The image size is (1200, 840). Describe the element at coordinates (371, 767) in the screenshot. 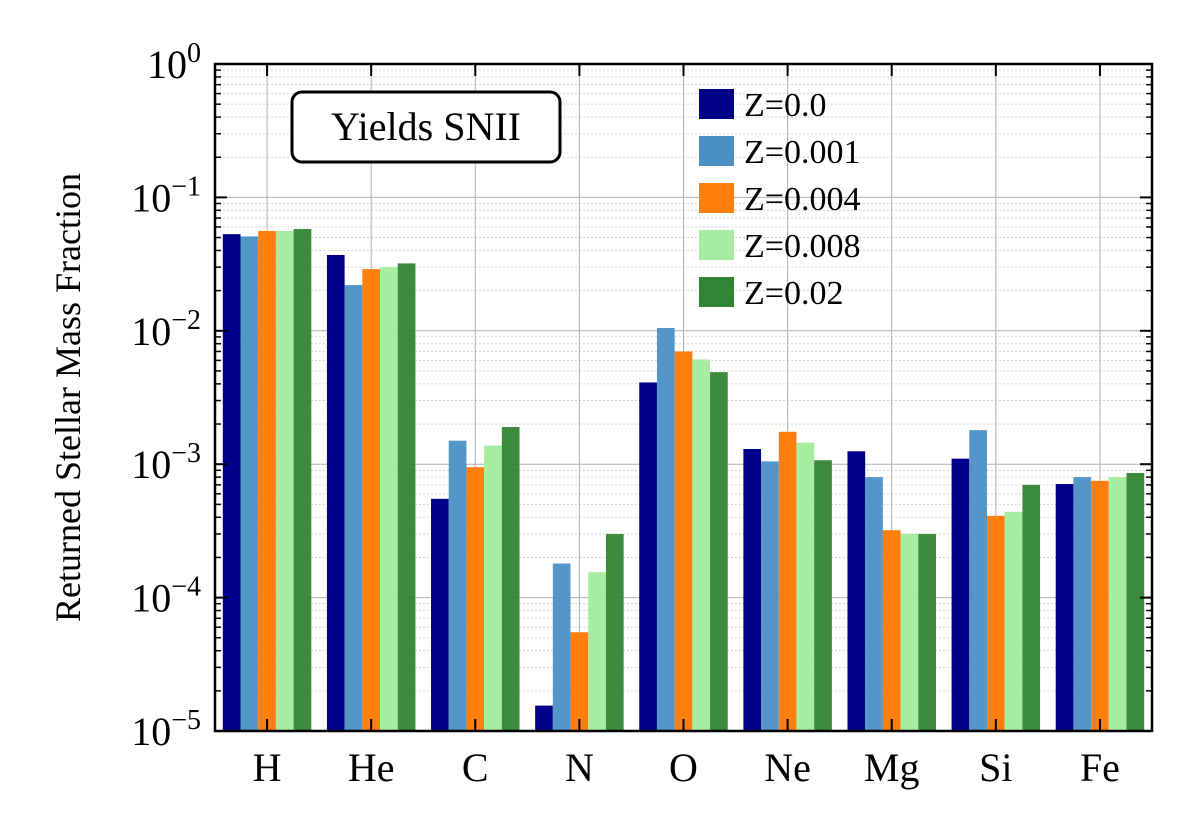

I see `x-tick-label: He` at that location.